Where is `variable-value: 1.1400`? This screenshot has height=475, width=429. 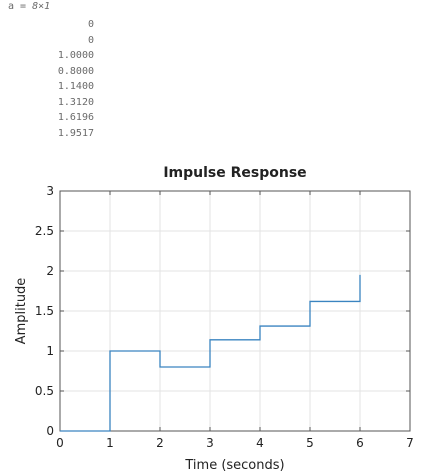 variable-value: 1.1400 is located at coordinates (75, 86).